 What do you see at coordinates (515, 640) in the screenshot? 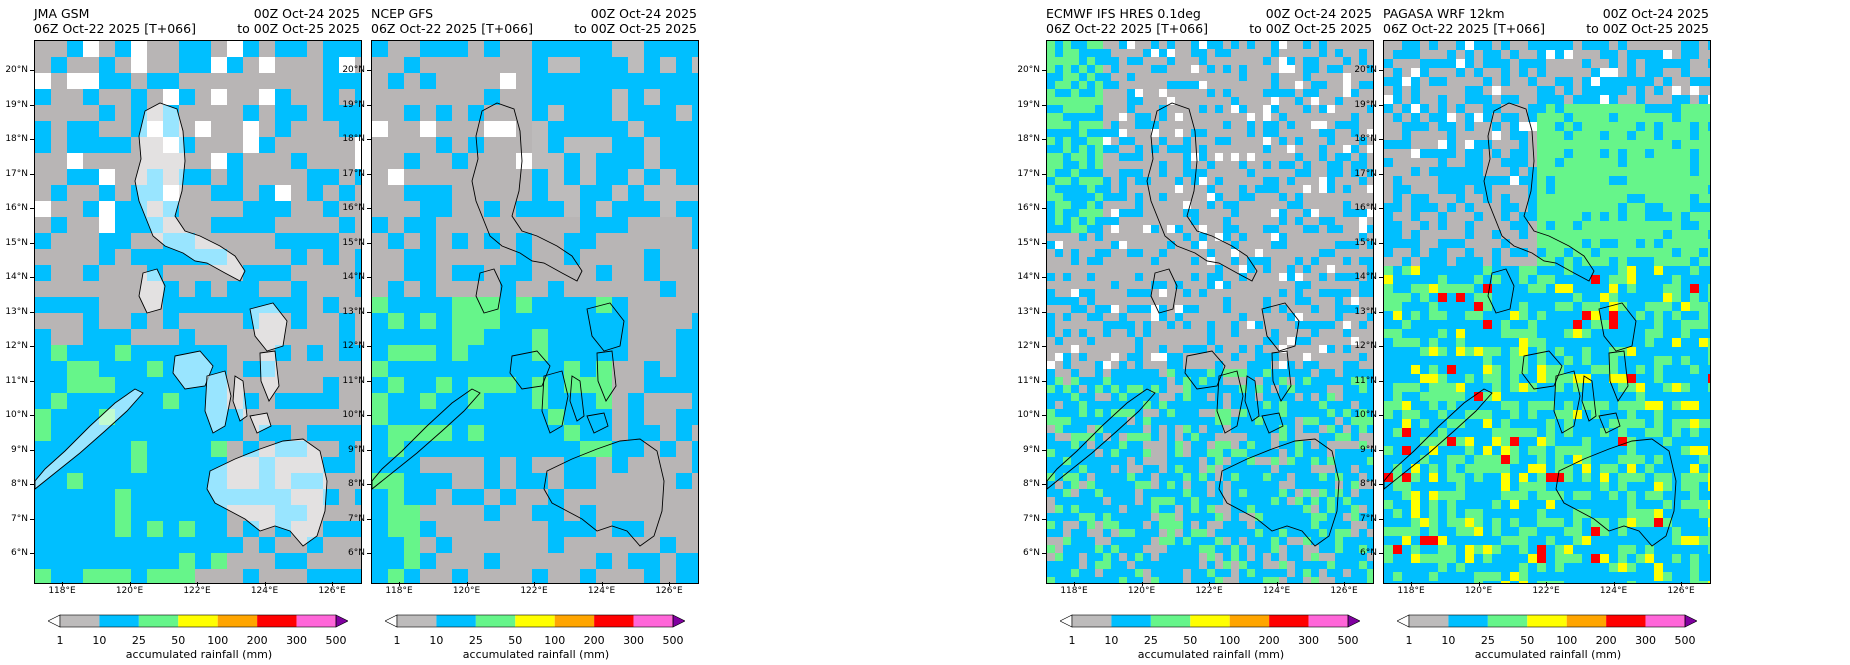
I see `colorbar-level: 50` at bounding box center [515, 640].